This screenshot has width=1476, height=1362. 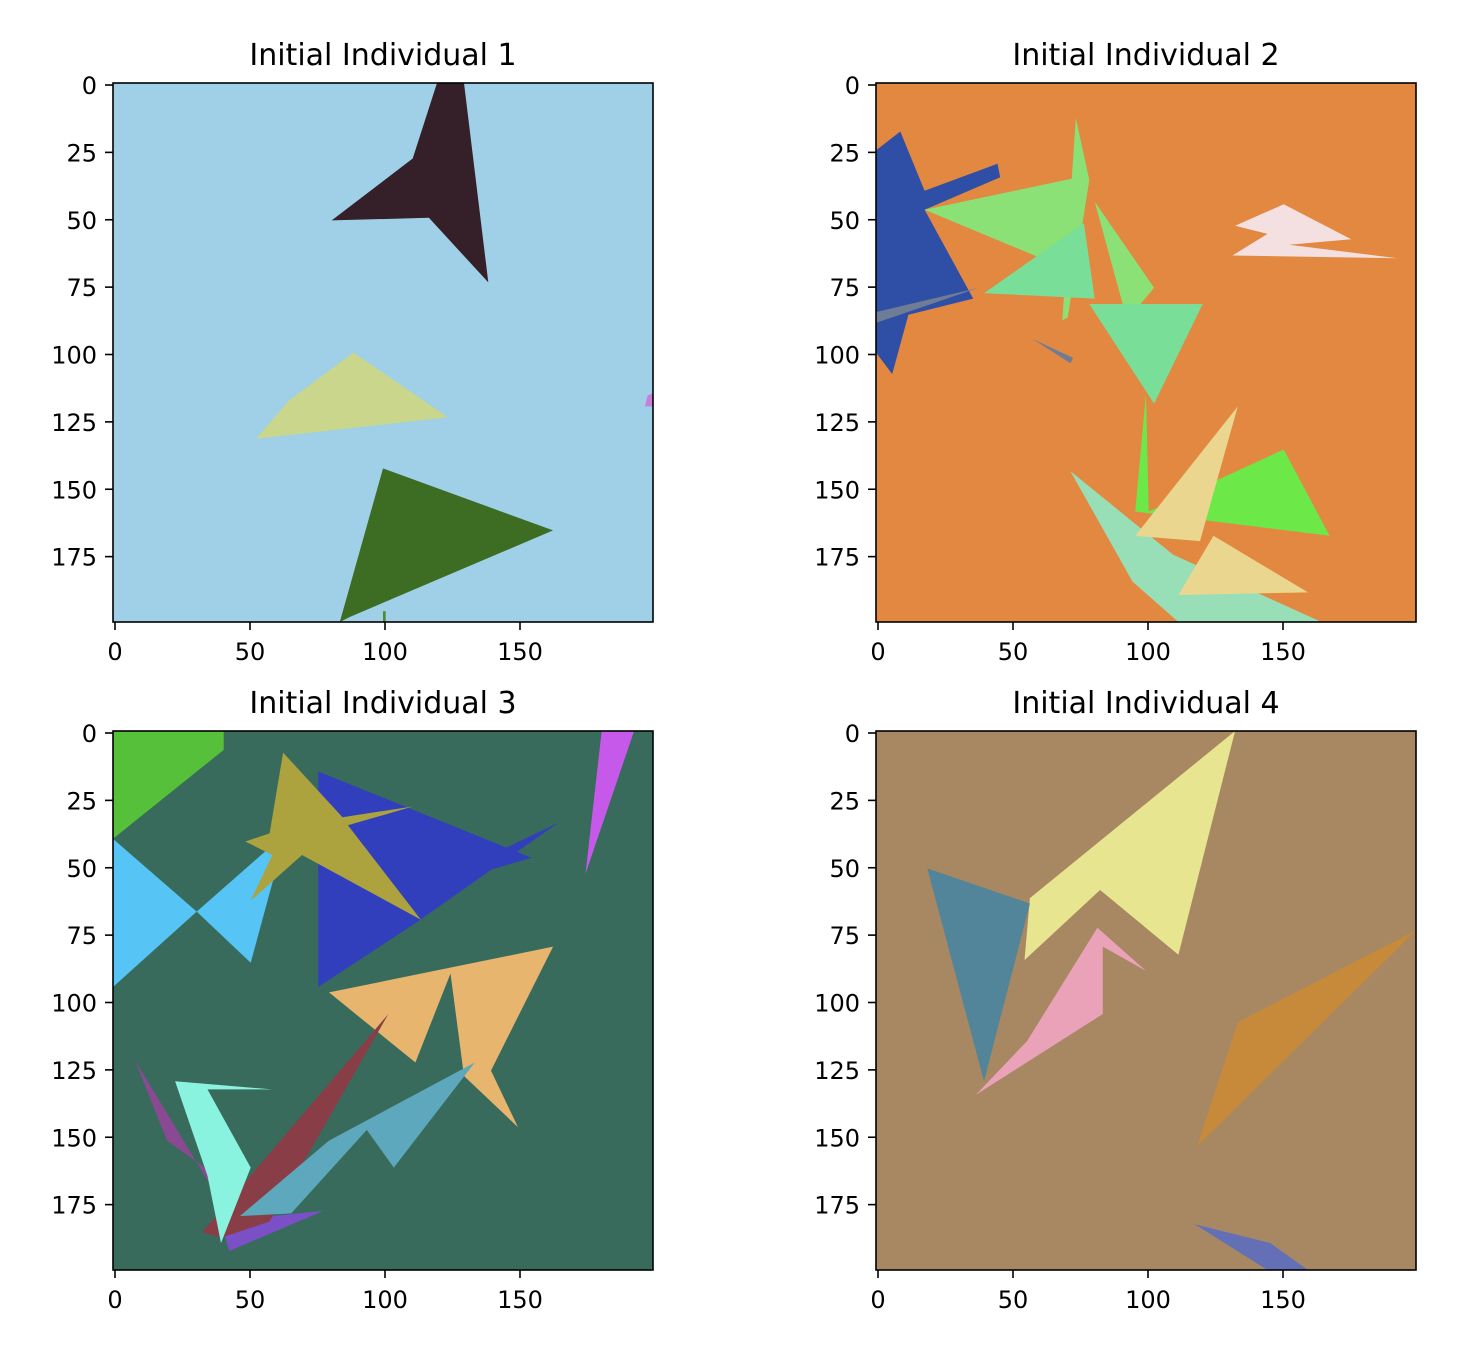 I want to click on panel-title: Initial Individual 3, so click(x=382, y=703).